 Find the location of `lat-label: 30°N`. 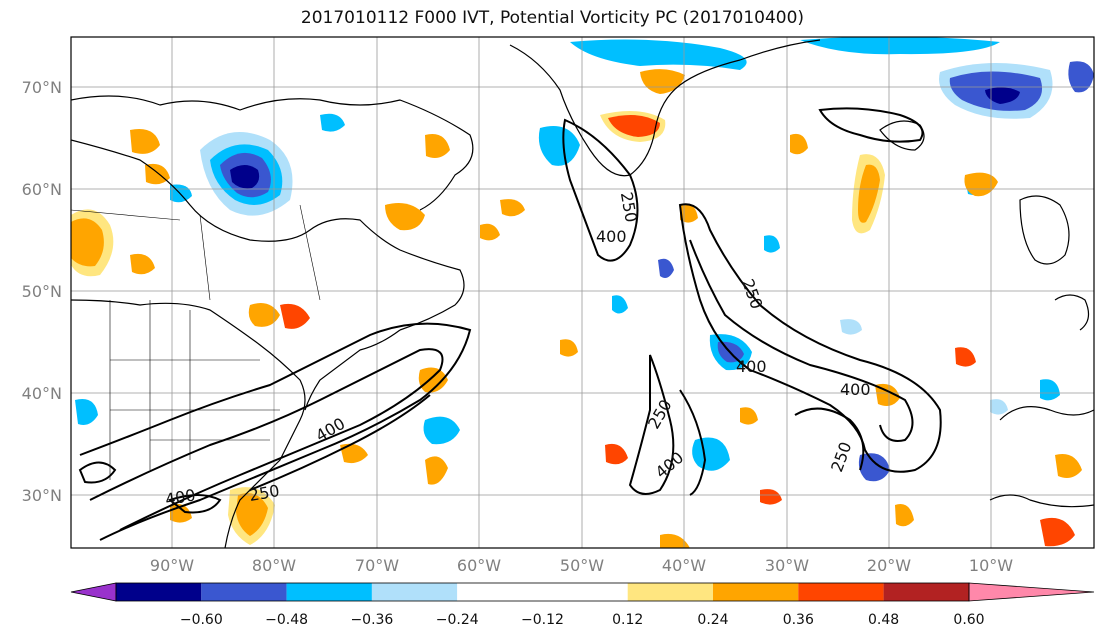

lat-label: 30°N is located at coordinates (42, 495).